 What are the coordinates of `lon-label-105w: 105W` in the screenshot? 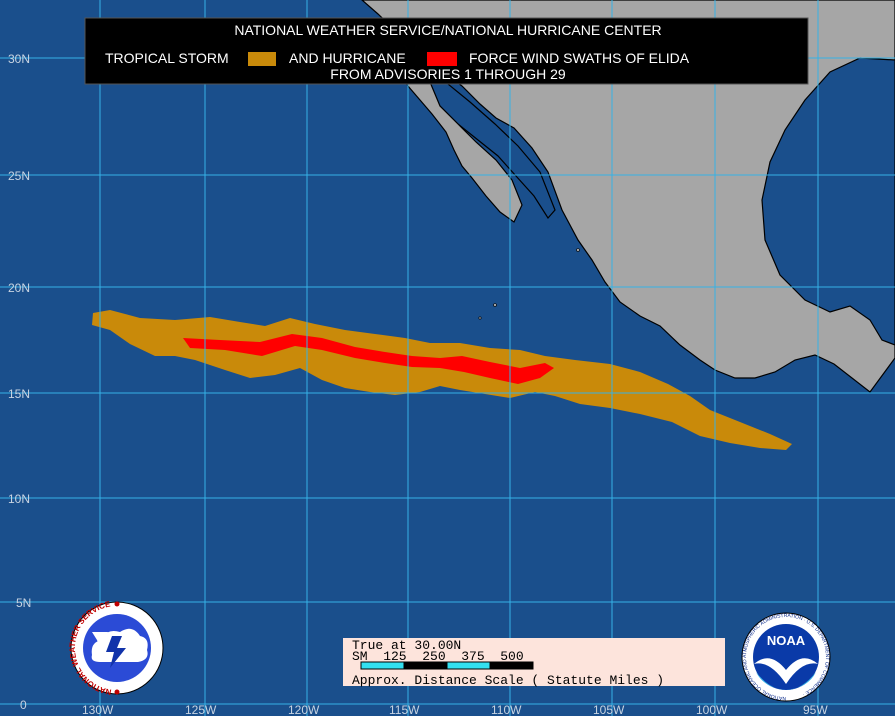 It's located at (609, 709).